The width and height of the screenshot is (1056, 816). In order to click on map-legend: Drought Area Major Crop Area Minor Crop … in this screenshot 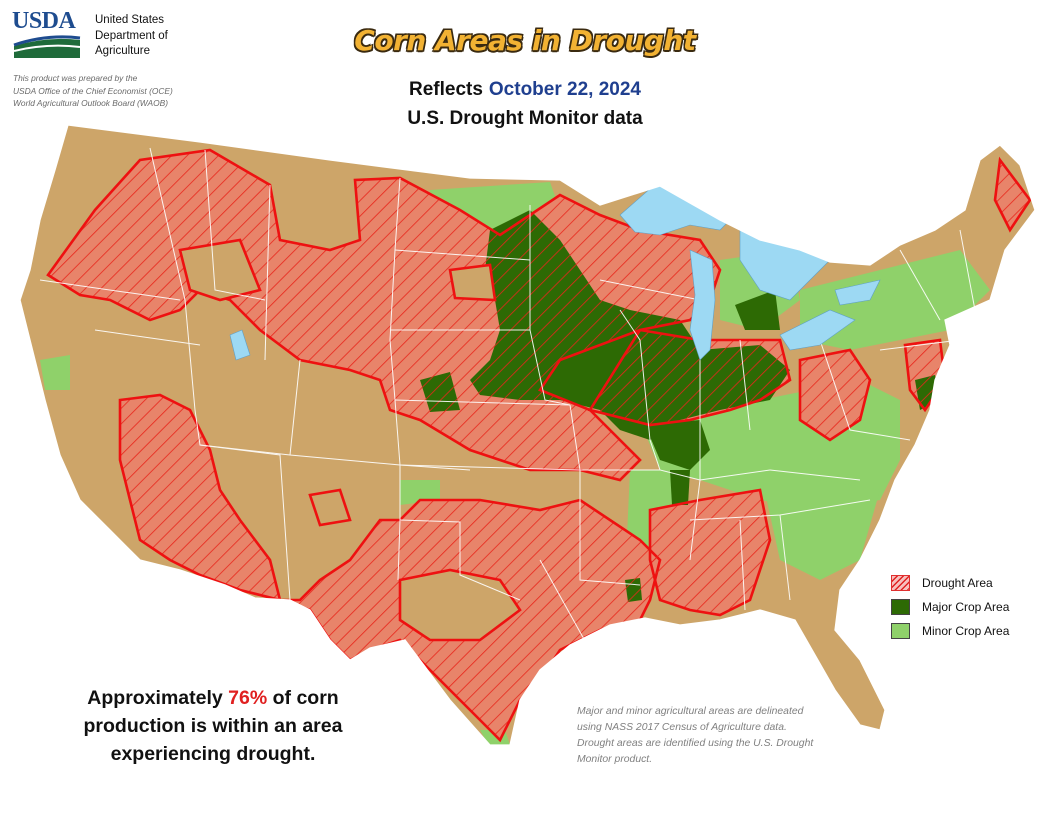, I will do `click(950, 607)`.